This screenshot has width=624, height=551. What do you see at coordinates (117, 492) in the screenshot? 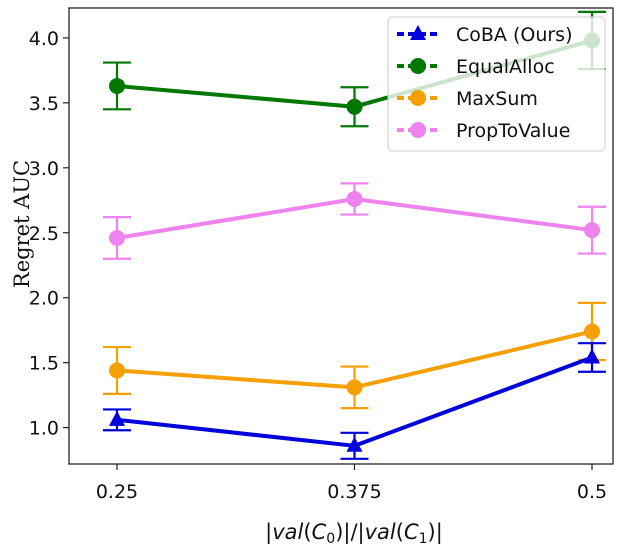
I see `x-tick-label: 0.25` at bounding box center [117, 492].